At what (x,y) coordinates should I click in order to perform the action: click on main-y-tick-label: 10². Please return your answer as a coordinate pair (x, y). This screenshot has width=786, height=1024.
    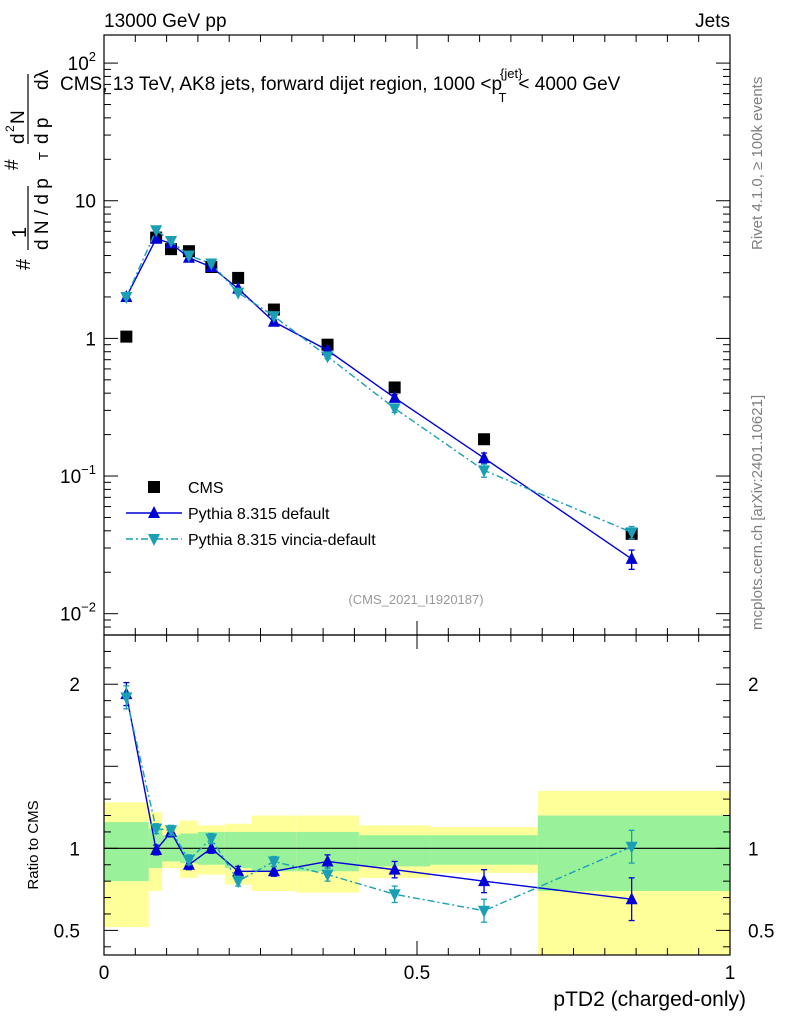
    Looking at the image, I should click on (82, 62).